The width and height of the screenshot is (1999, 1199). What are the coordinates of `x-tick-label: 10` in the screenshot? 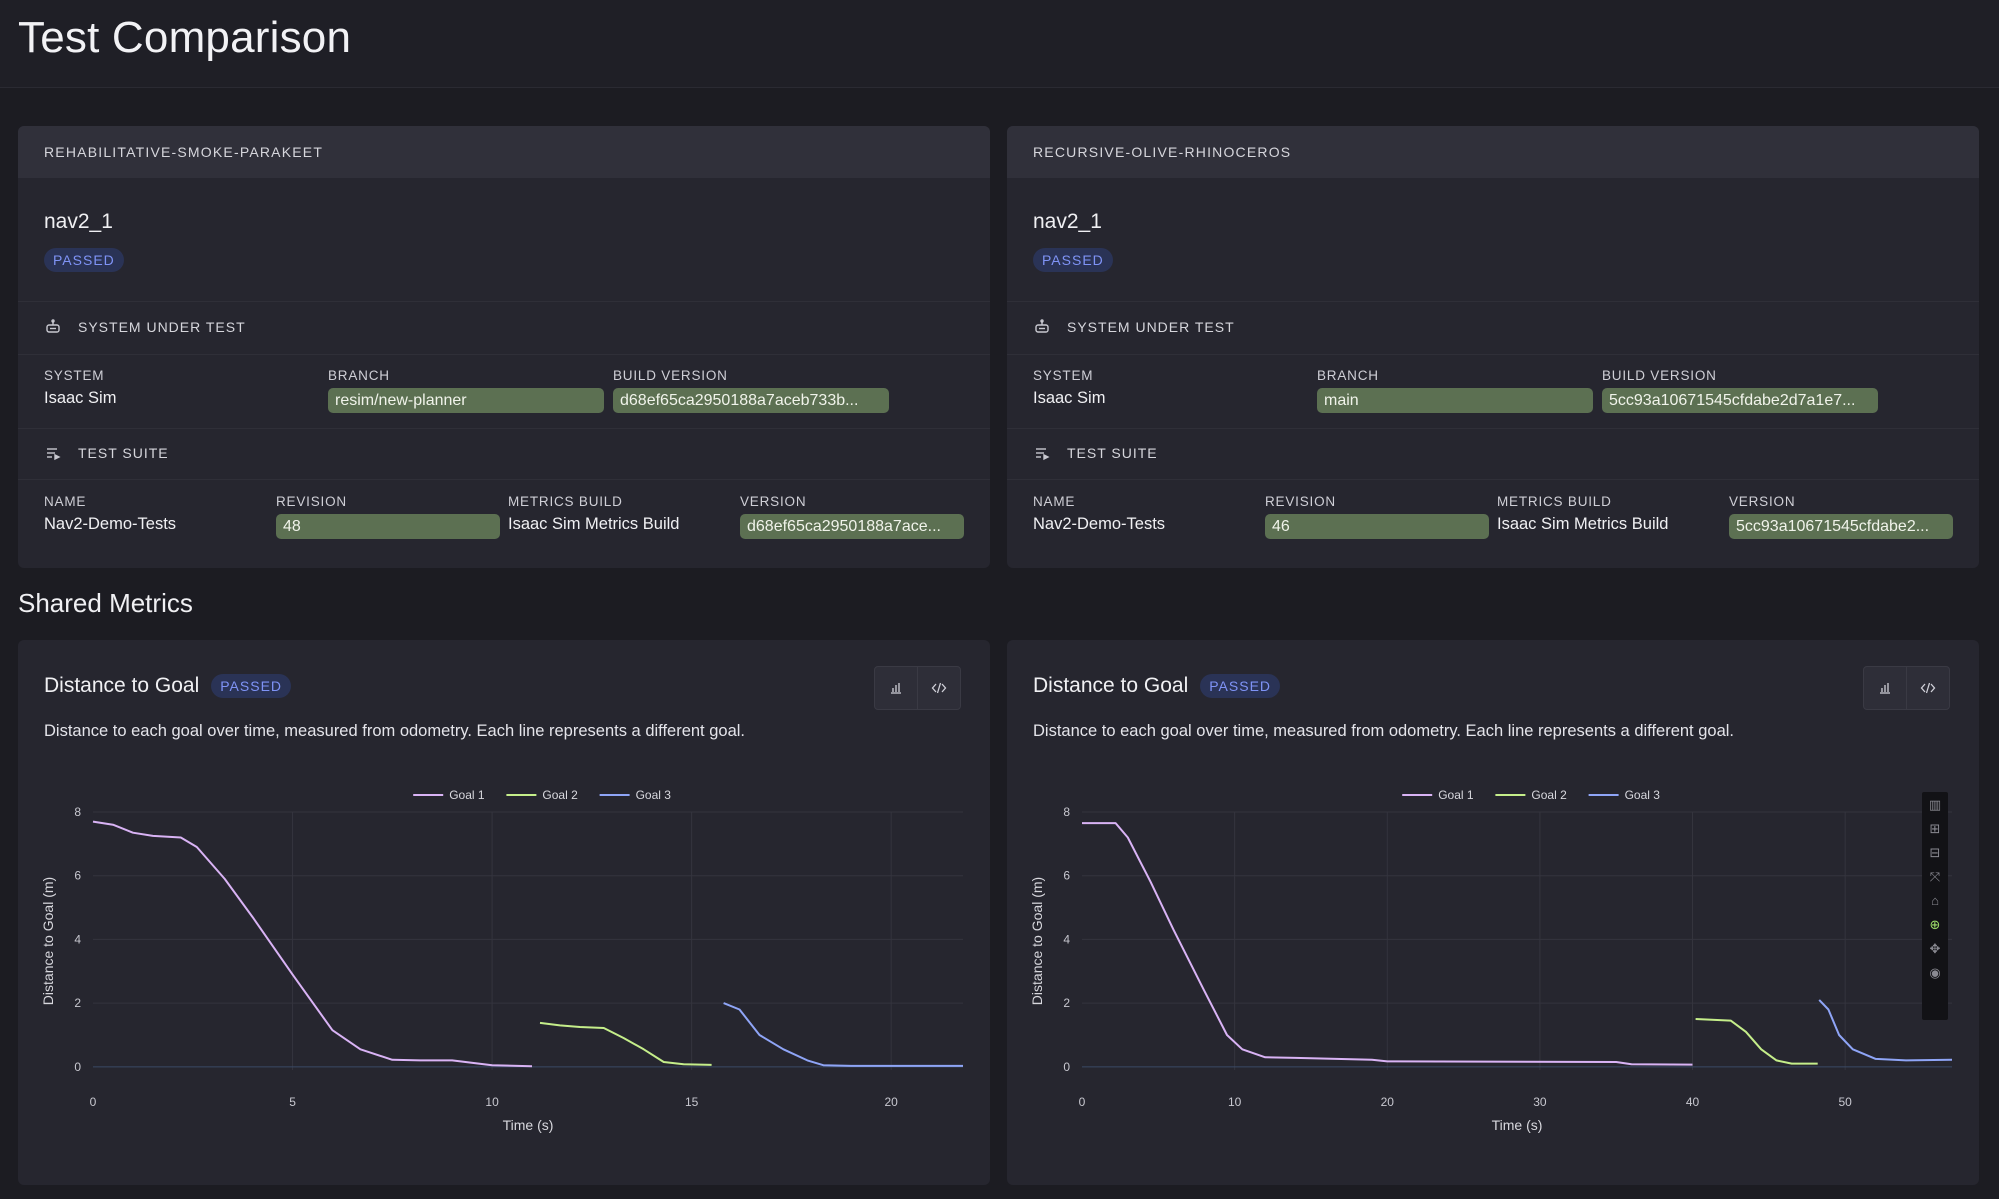 It's located at (492, 1102).